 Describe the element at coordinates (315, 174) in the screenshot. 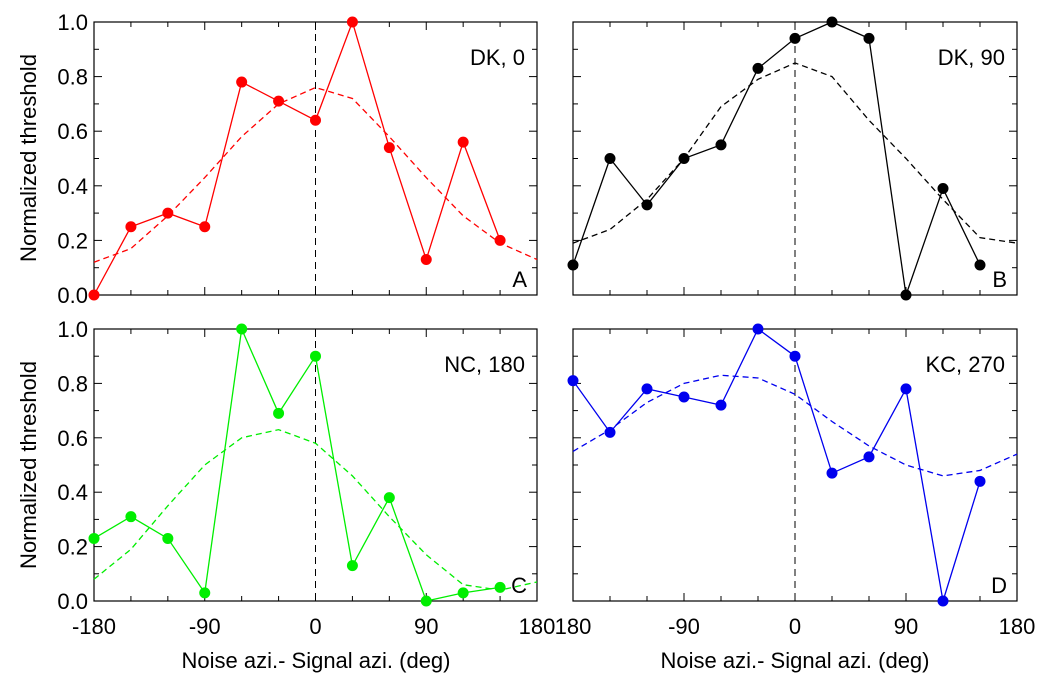

I see `panel-a-fit-curve` at that location.